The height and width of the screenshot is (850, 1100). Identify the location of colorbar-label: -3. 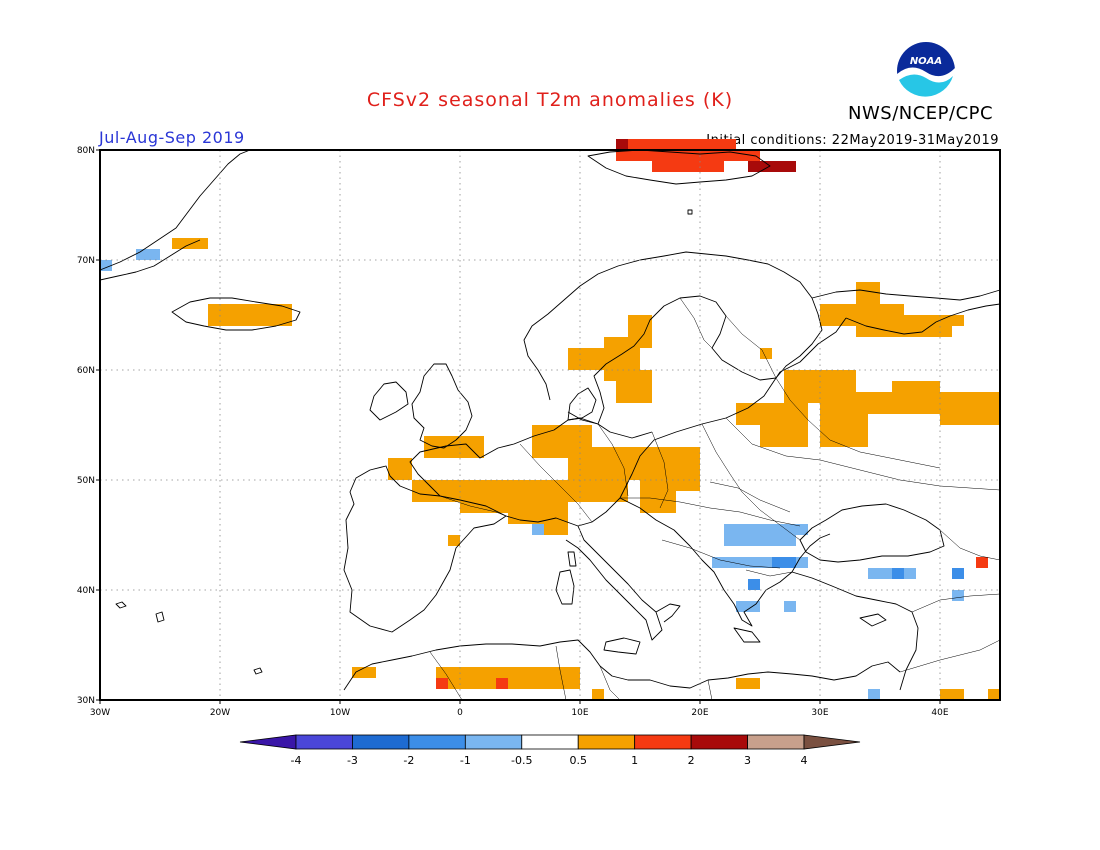
(352, 760).